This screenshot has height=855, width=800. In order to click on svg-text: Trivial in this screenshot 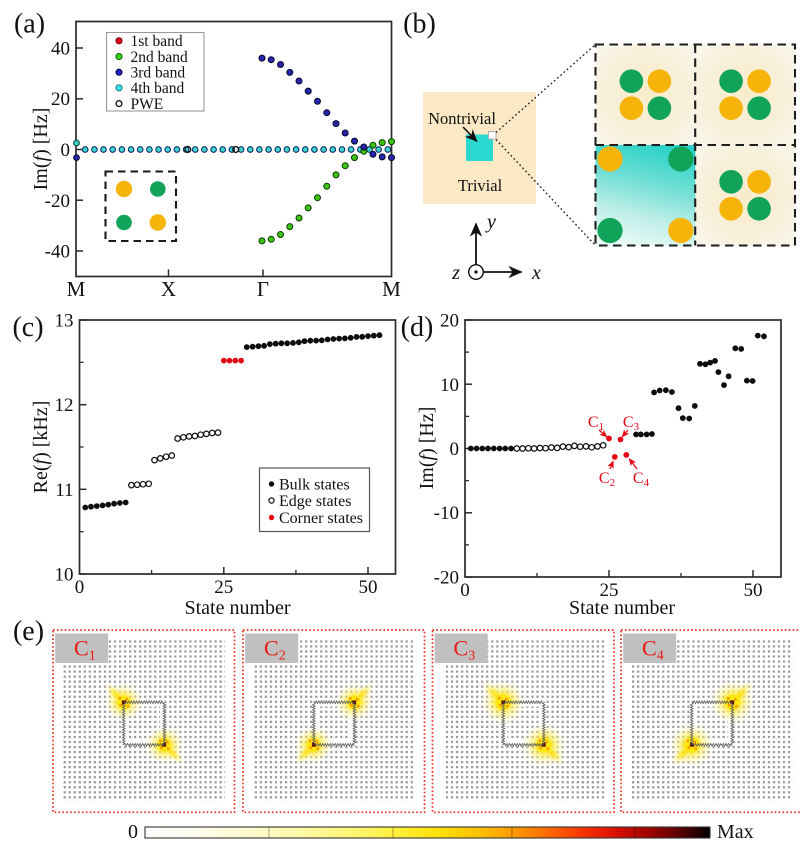, I will do `click(480, 185)`.